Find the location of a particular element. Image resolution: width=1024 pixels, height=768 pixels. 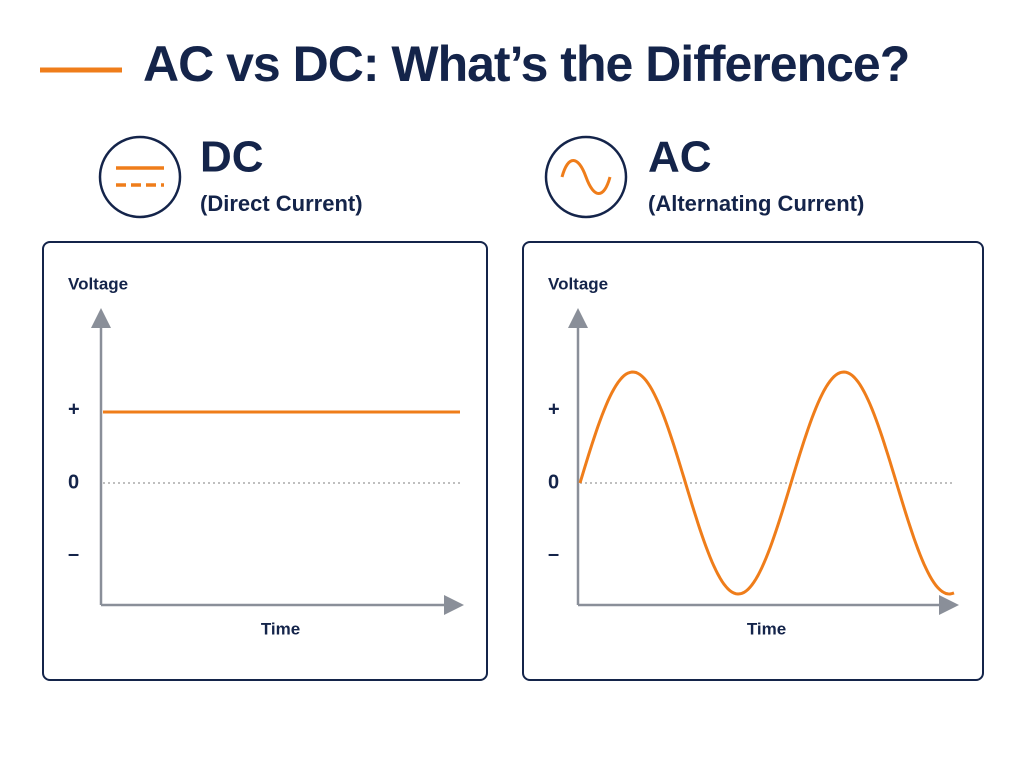

ac-icon is located at coordinates (586, 177).